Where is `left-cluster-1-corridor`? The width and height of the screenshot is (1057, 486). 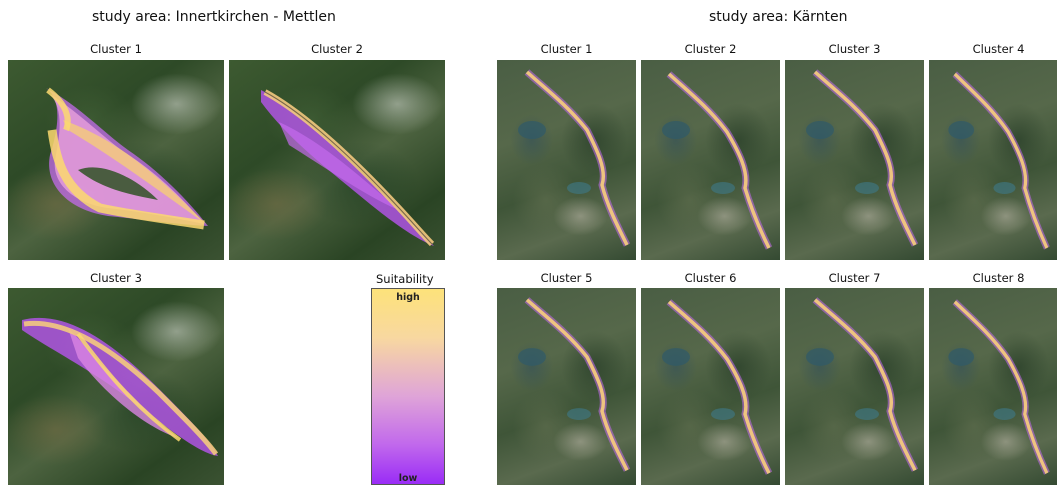
left-cluster-1-corridor is located at coordinates (127, 158).